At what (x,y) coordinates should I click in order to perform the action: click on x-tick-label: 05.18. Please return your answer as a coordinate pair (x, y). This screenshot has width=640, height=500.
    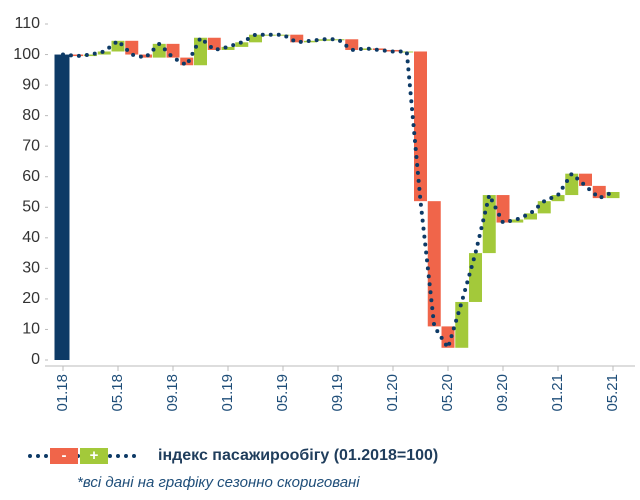
    Looking at the image, I should click on (117, 393).